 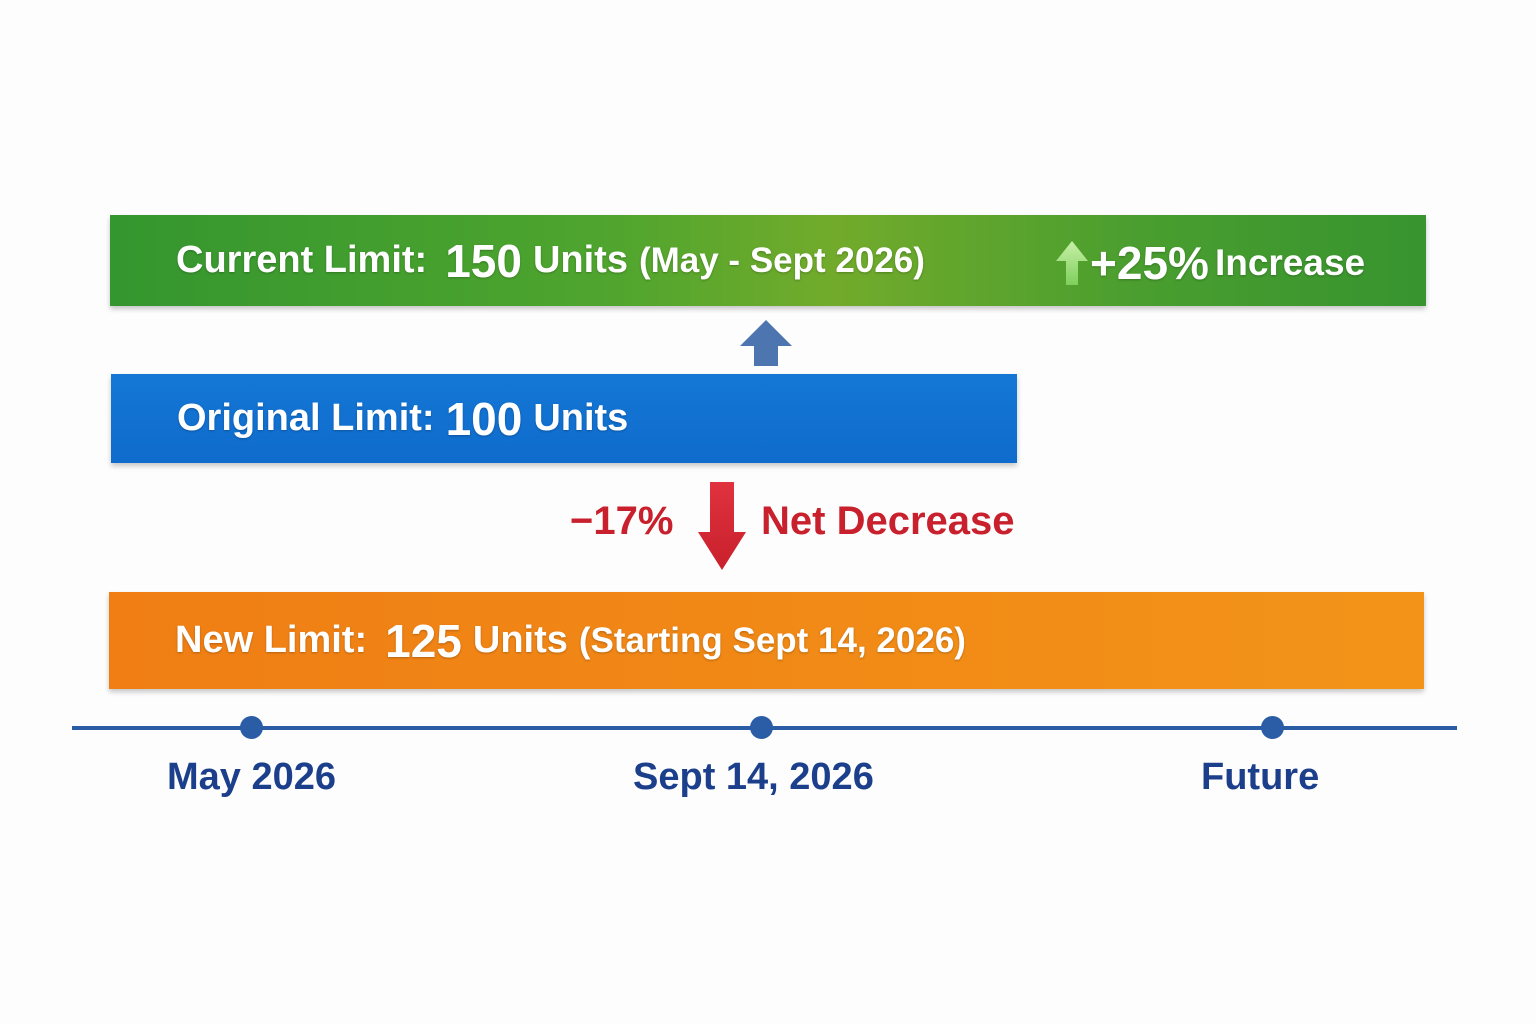 What do you see at coordinates (1290, 262) in the screenshot?
I see `increase-label: Increase` at bounding box center [1290, 262].